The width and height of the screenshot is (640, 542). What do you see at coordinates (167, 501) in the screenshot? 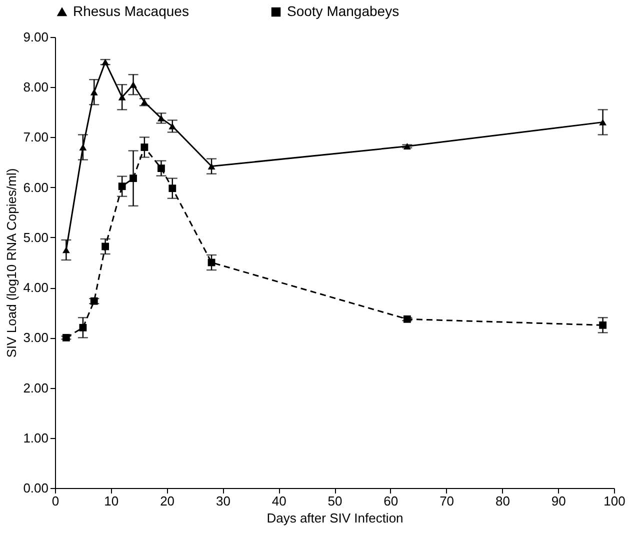
I see `x-tick-label: 20` at bounding box center [167, 501].